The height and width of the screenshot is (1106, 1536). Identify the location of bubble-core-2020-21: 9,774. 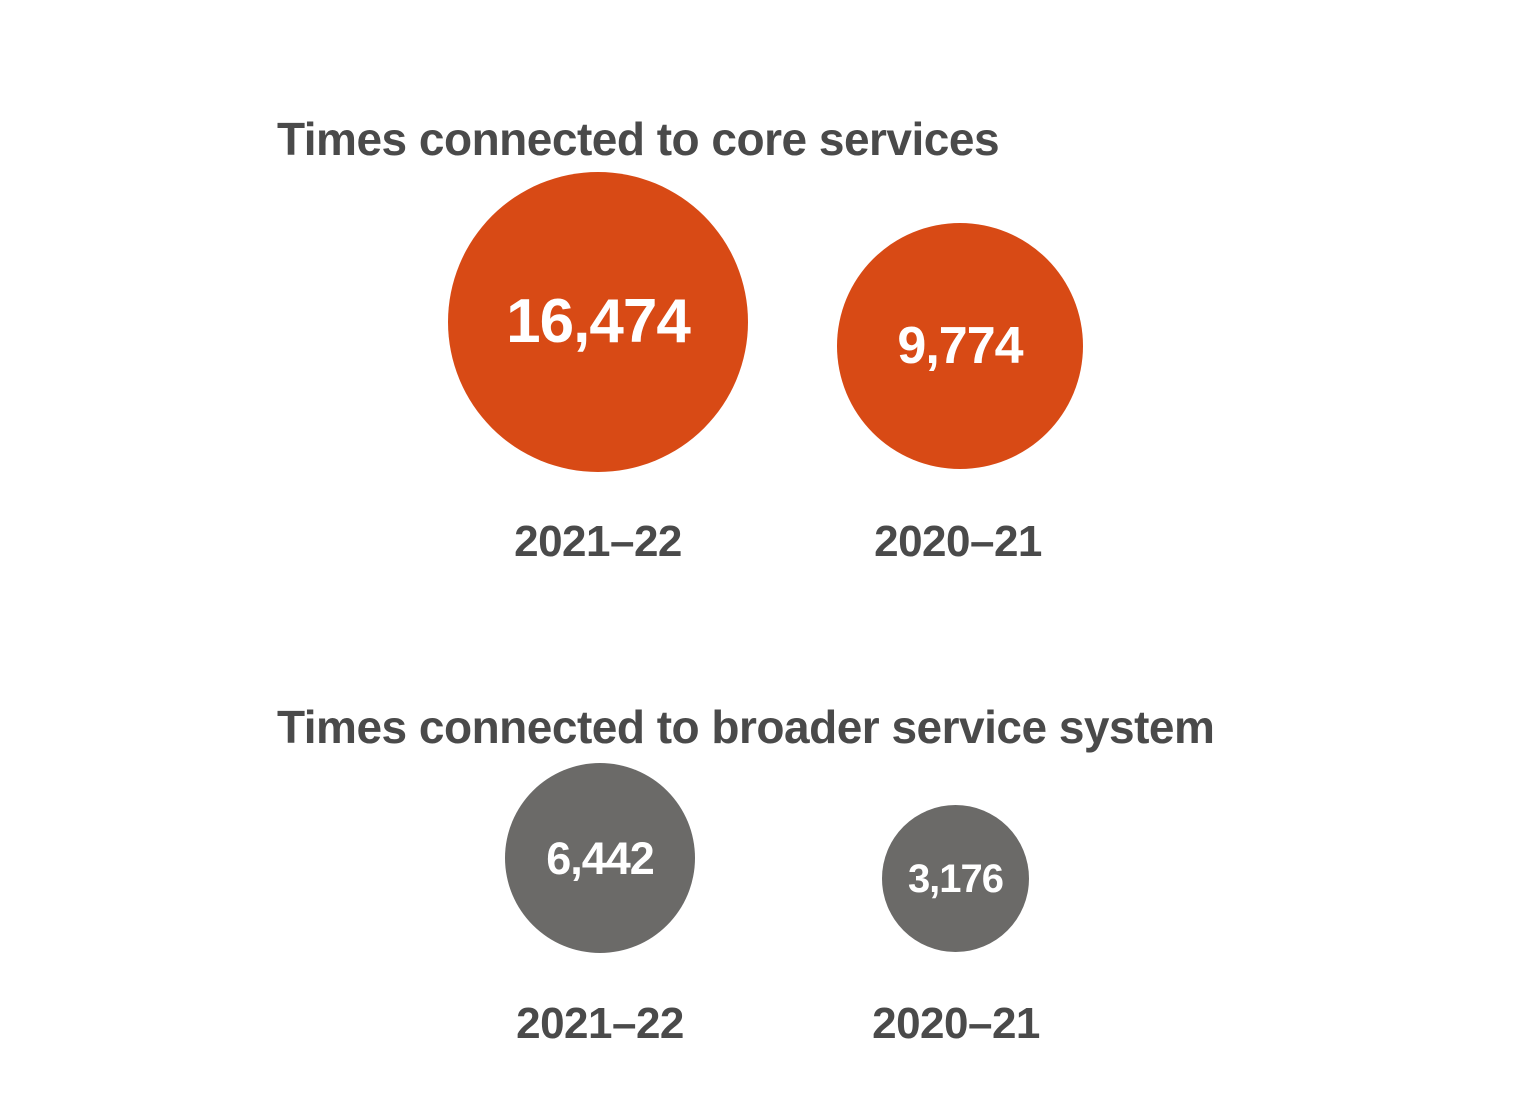
(960, 346).